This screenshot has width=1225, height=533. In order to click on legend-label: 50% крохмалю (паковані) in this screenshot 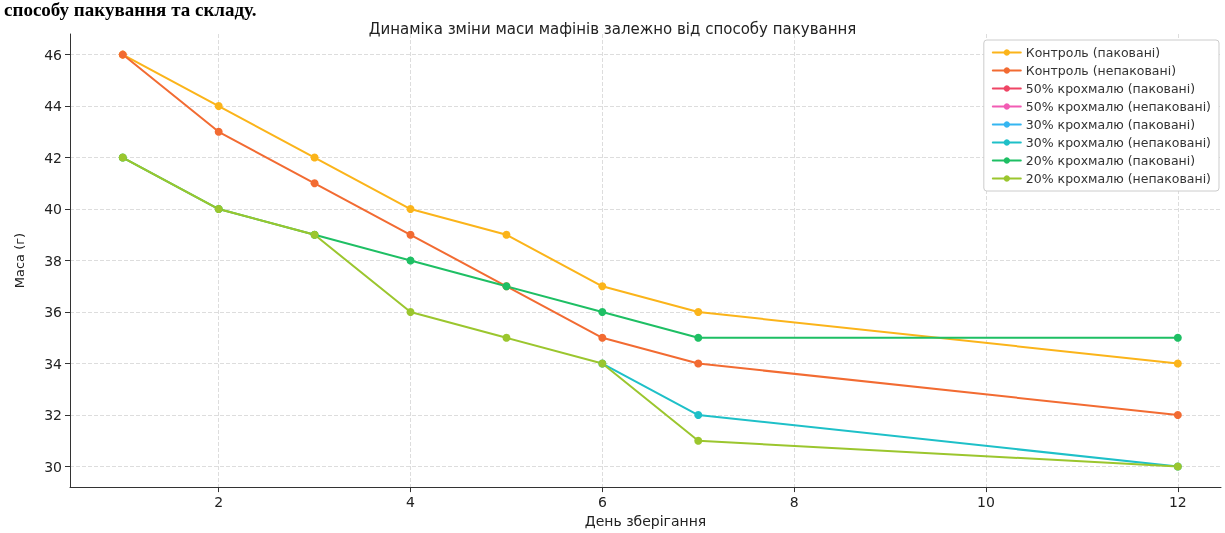, I will do `click(1110, 88)`.